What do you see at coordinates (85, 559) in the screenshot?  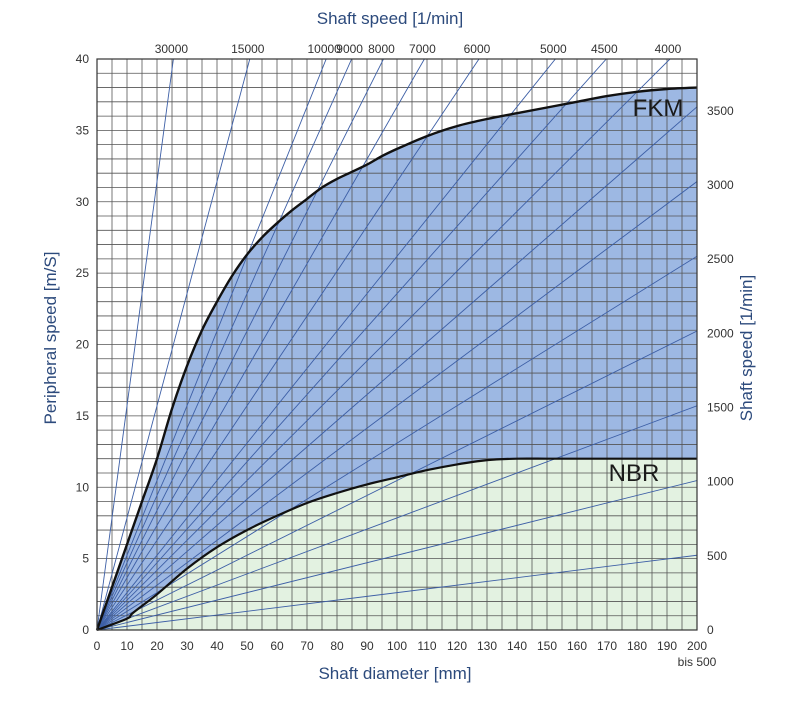 I see `y-tick-label: 5` at bounding box center [85, 559].